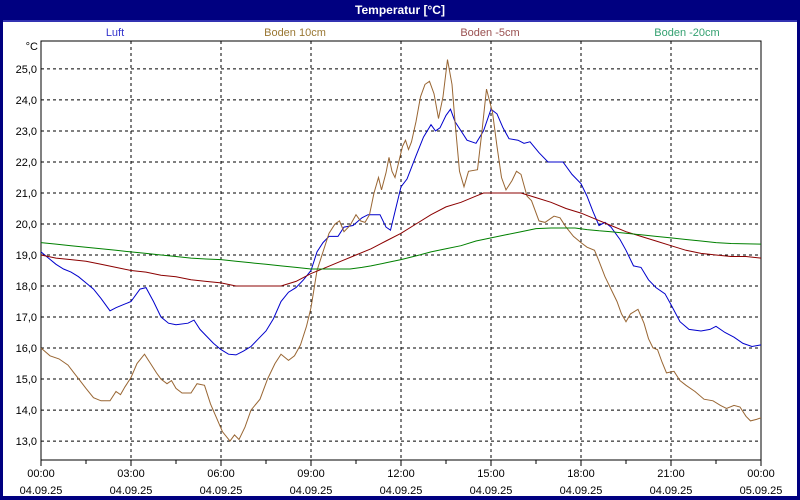  I want to click on y-tick-label-22: 22,0, so click(26, 163).